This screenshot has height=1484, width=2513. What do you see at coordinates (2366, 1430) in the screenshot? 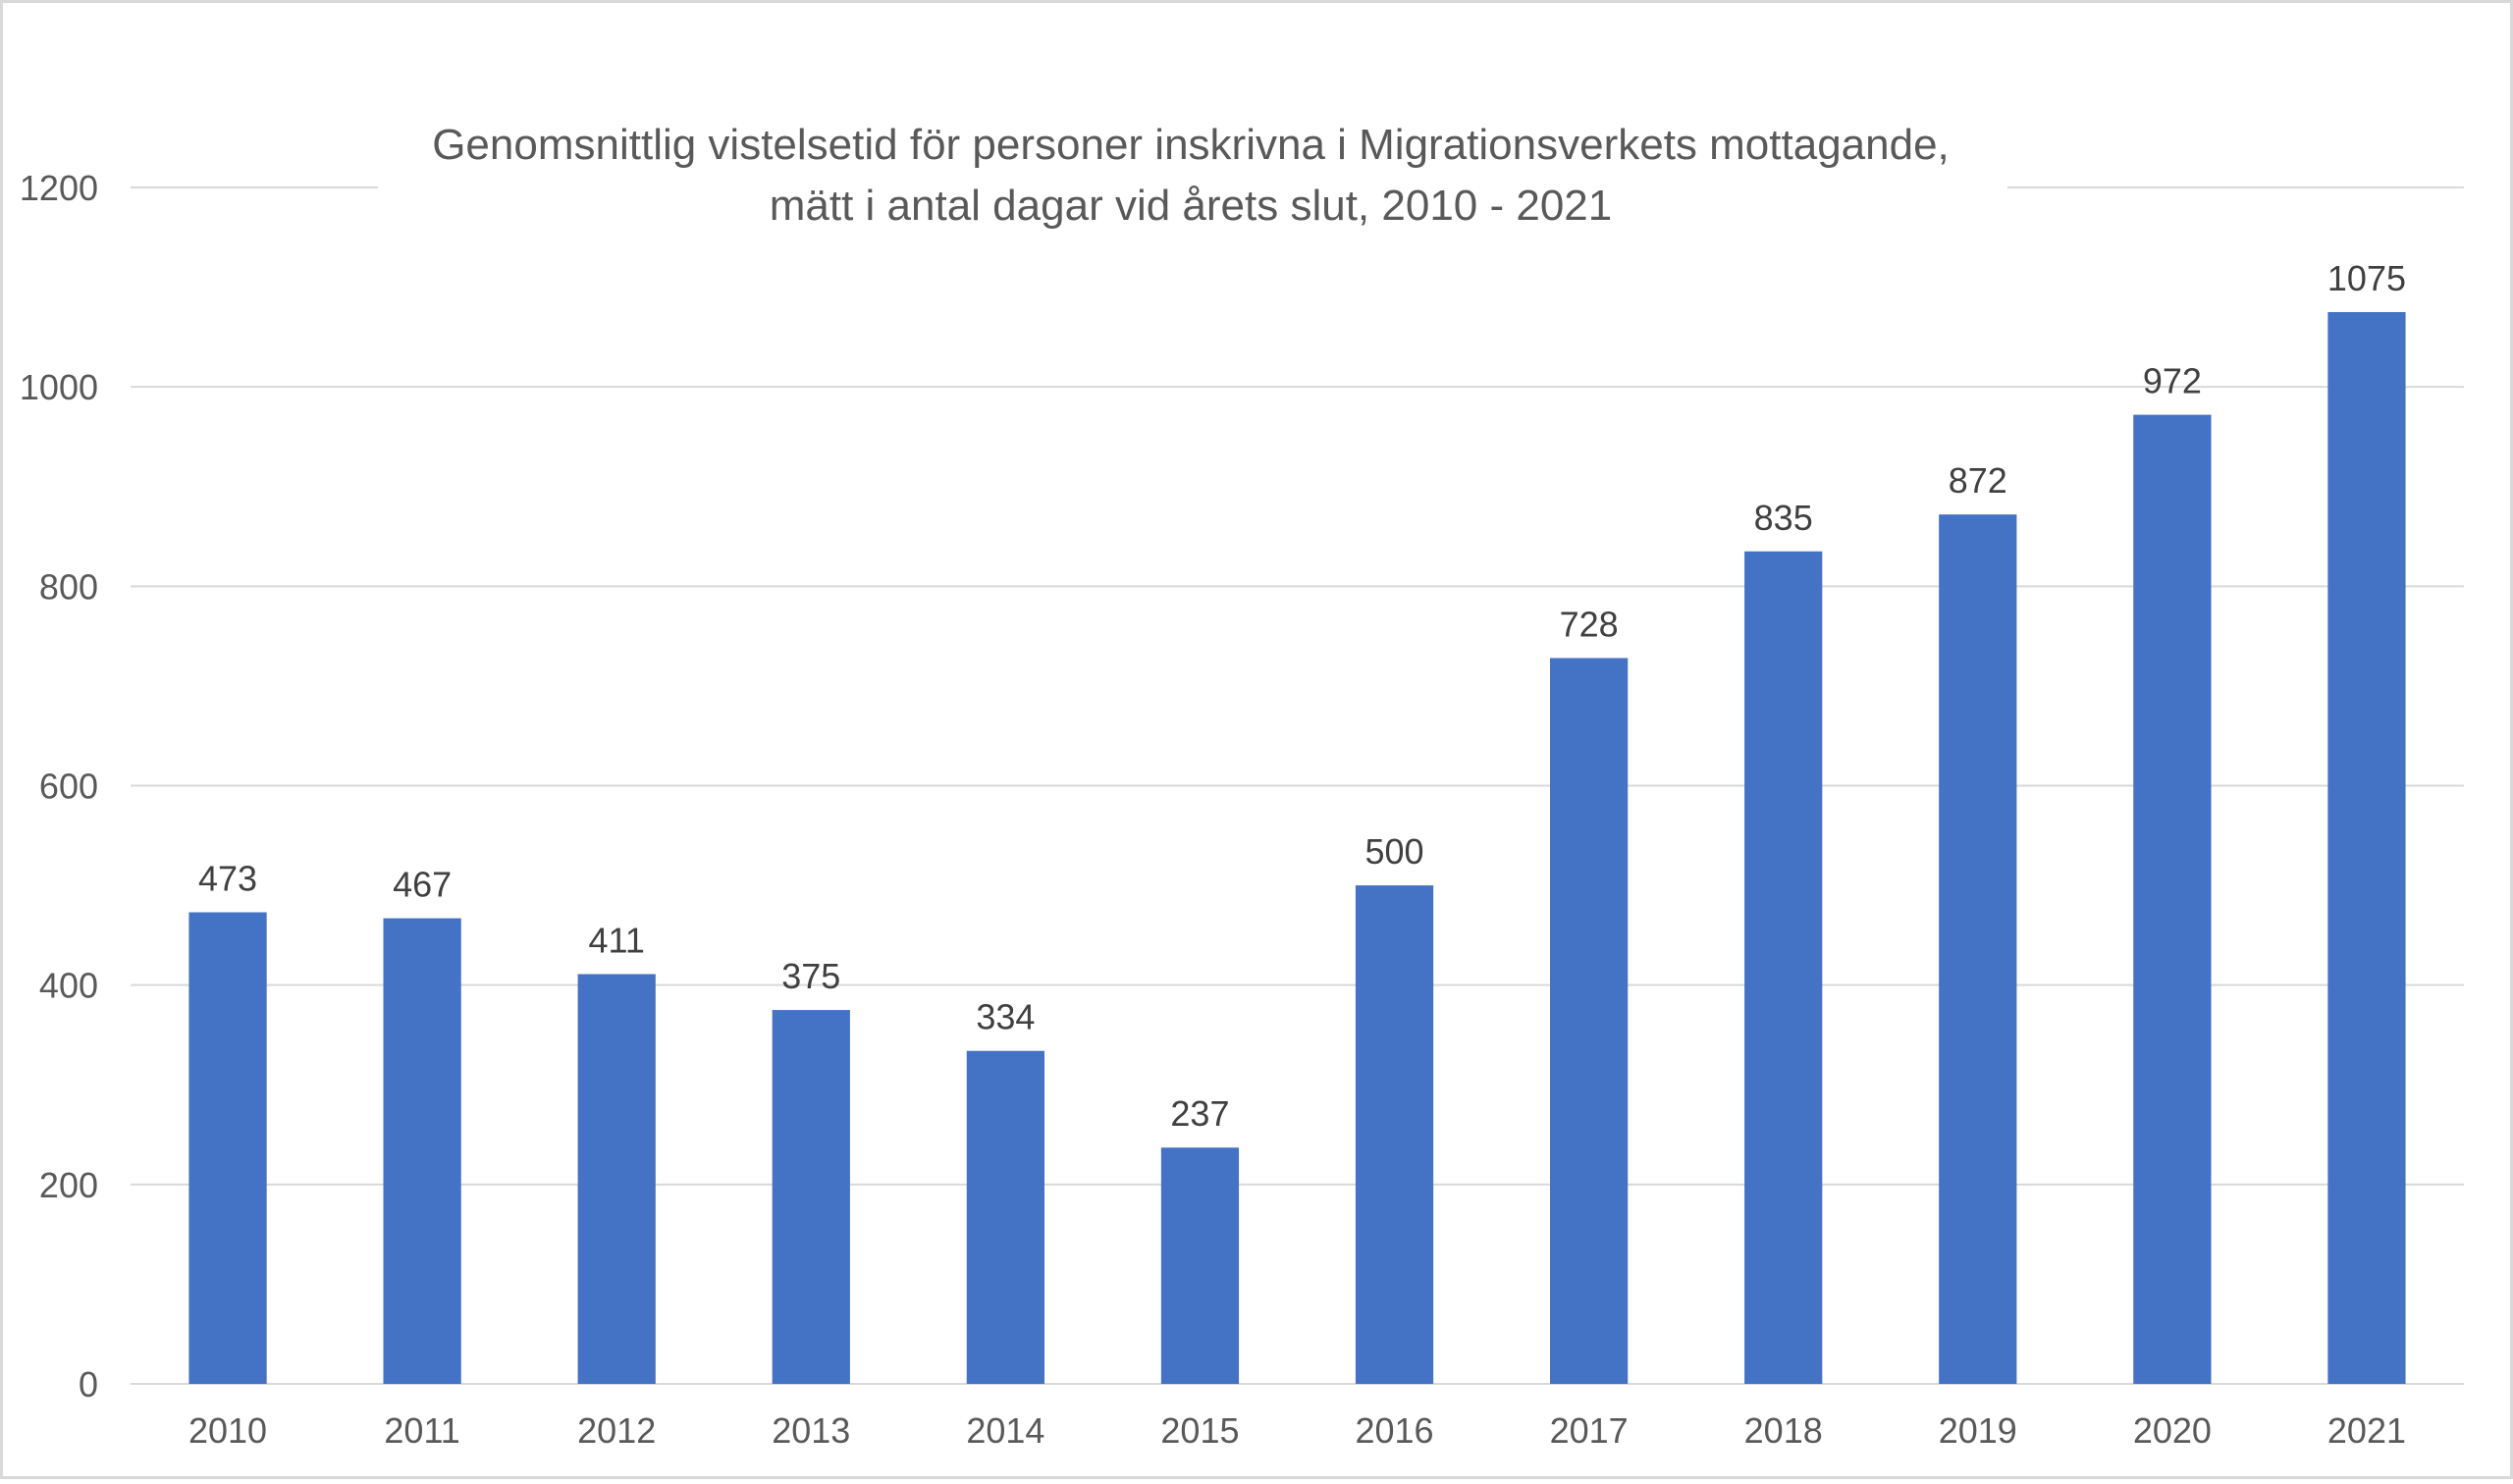
I see `x-tick-label-2021: 2021` at bounding box center [2366, 1430].